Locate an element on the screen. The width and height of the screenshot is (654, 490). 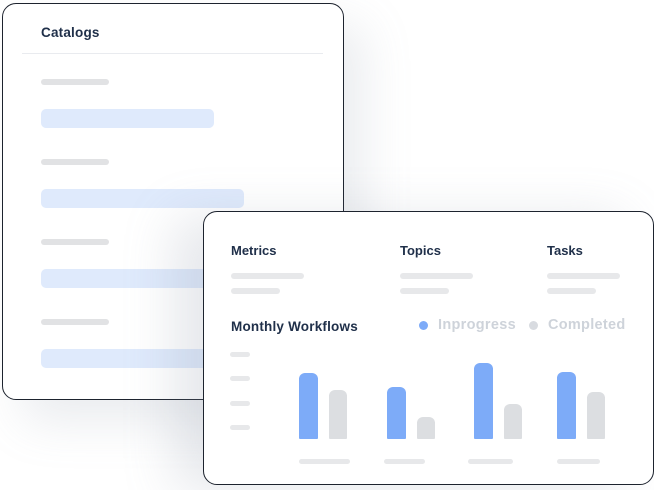
monthly-workflows-title: Monthly Workflows is located at coordinates (294, 326).